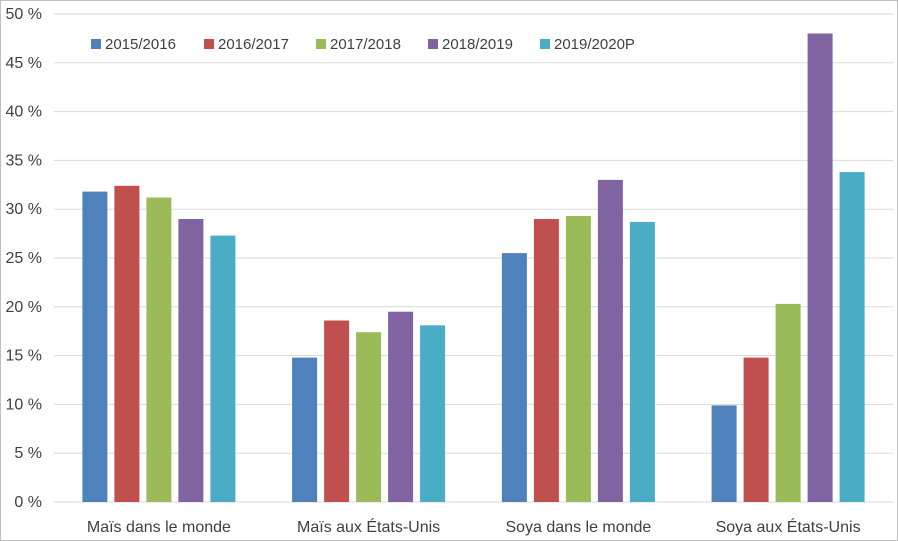 This screenshot has width=898, height=541. Describe the element at coordinates (24, 63) in the screenshot. I see `y-tick-label: 45 %` at that location.